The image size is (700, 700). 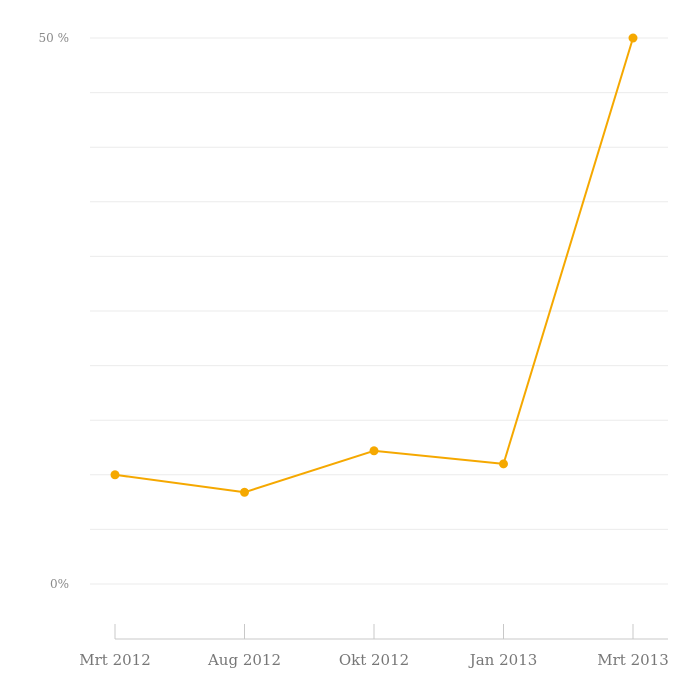 I want to click on x-tick-label: Jan 2013, so click(x=503, y=660).